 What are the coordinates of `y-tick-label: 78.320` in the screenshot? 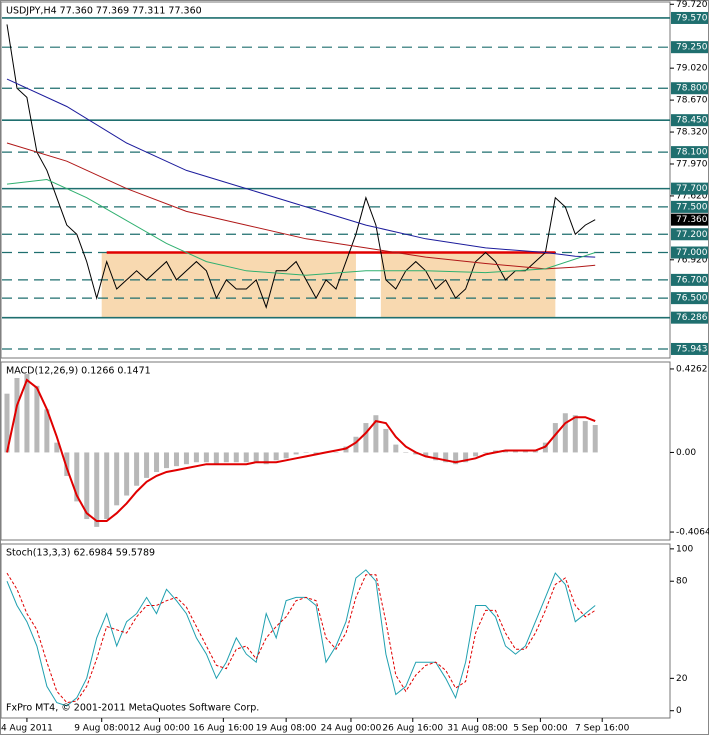 It's located at (692, 133).